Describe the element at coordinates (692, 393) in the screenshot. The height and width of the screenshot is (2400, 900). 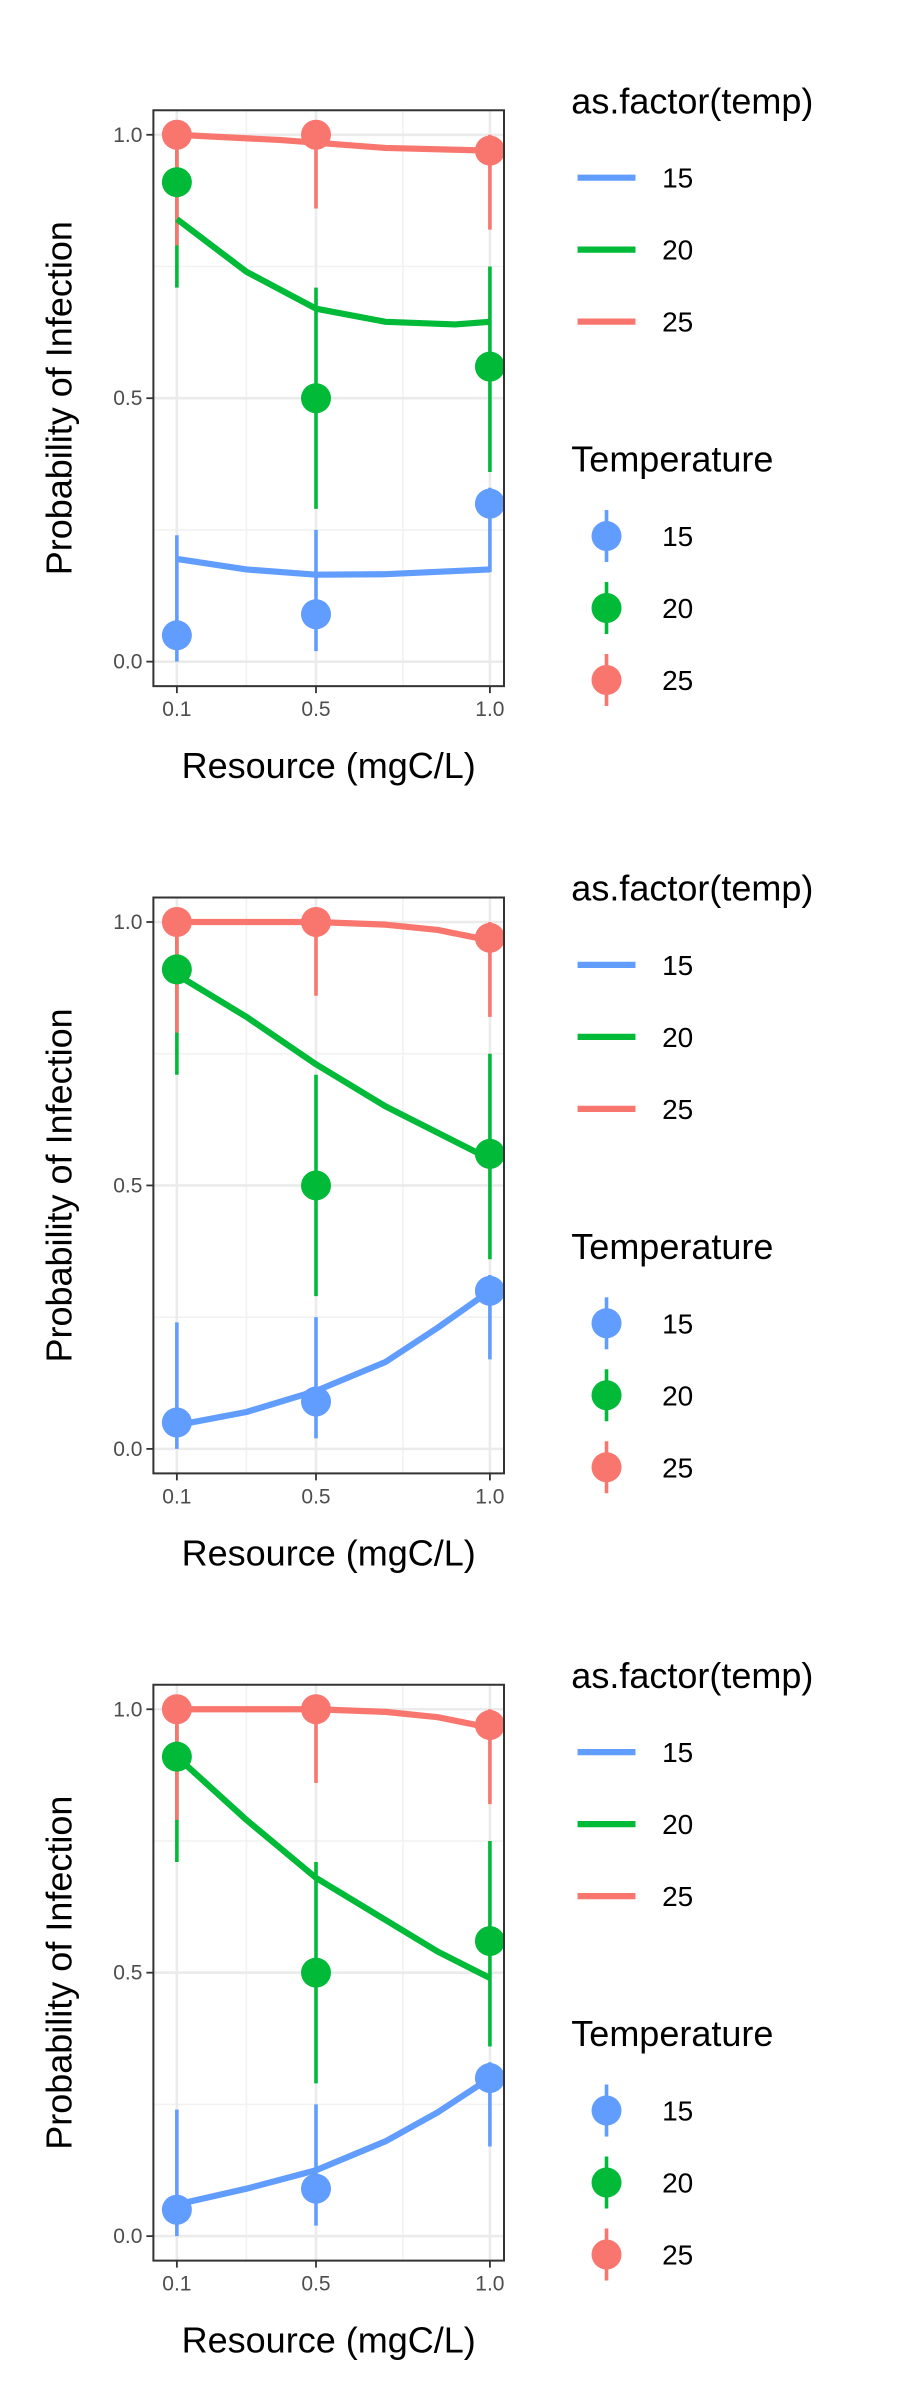
I see `legend-1: as.factor(temp) 15 20 25 Temperature 15 20 25` at that location.